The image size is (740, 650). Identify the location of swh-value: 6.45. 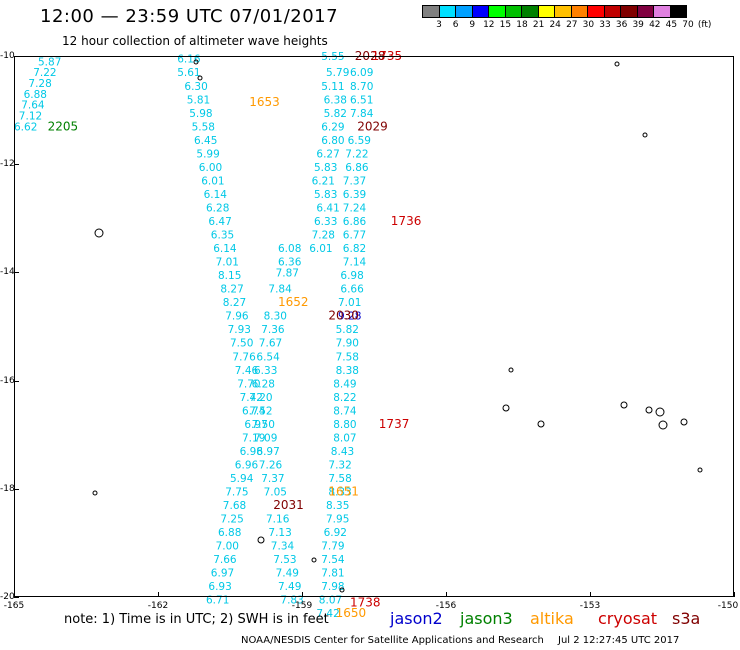
(205, 141).